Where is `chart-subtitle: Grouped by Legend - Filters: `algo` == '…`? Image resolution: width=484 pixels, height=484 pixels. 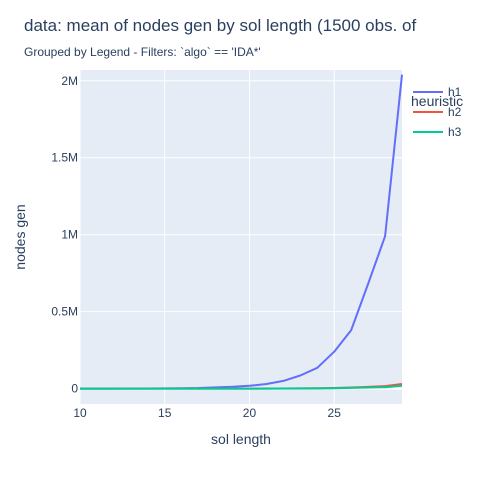
chart-subtitle: Grouped by Legend - Filters: `algo` == '… is located at coordinates (142, 52).